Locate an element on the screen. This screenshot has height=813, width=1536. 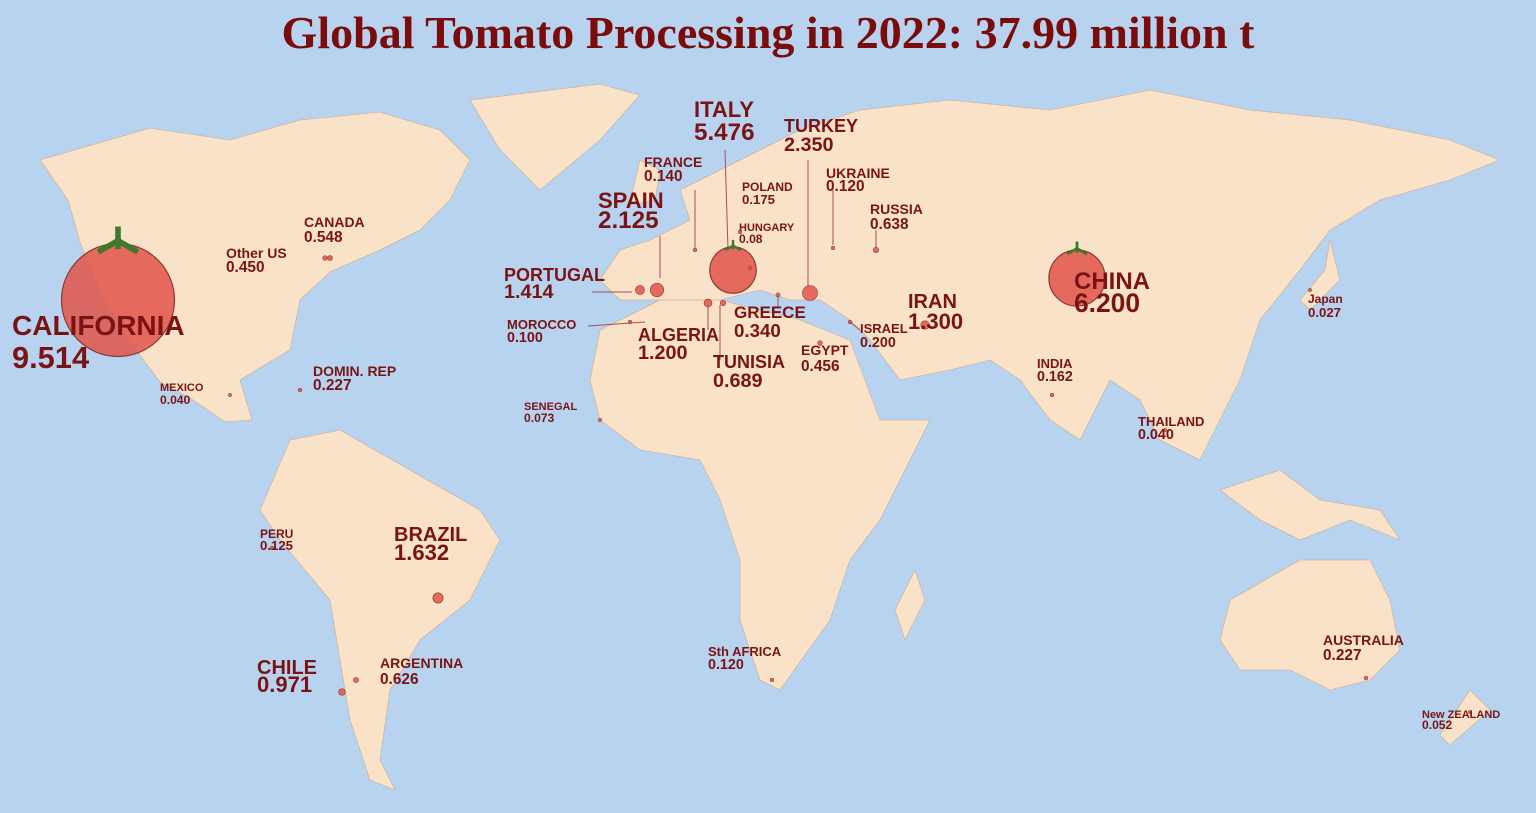
region-value: 0.125 is located at coordinates (276, 545).